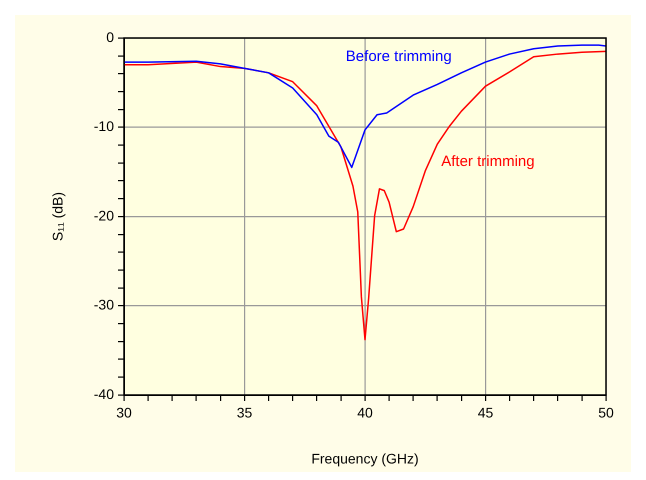 The height and width of the screenshot is (480, 646). Describe the element at coordinates (104, 215) in the screenshot. I see `y-tick-label: -20` at that location.